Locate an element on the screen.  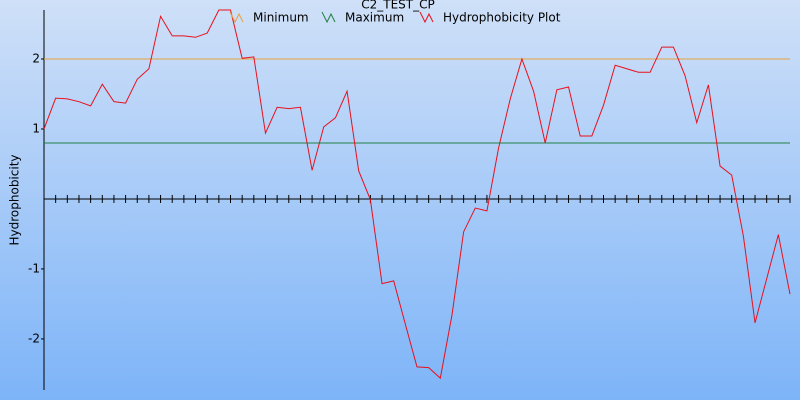
y-tick-label: 1 is located at coordinates (36, 128).